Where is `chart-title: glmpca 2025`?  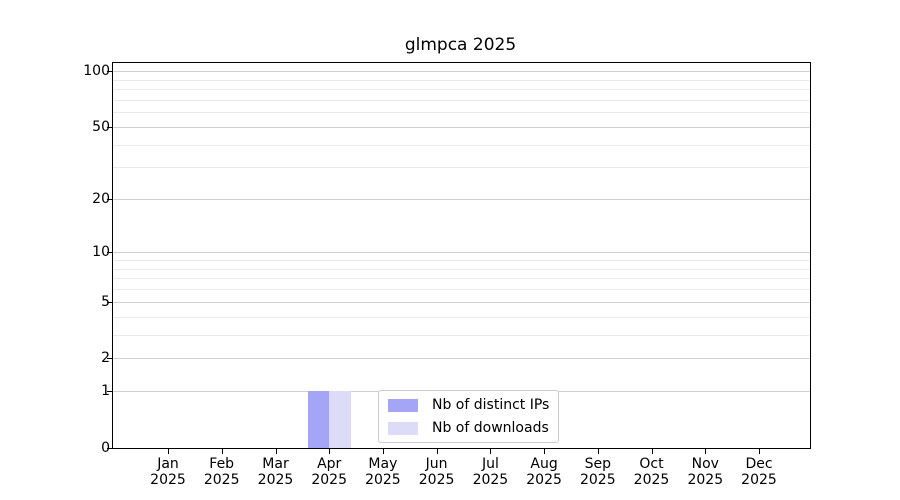
chart-title: glmpca 2025 is located at coordinates (460, 45).